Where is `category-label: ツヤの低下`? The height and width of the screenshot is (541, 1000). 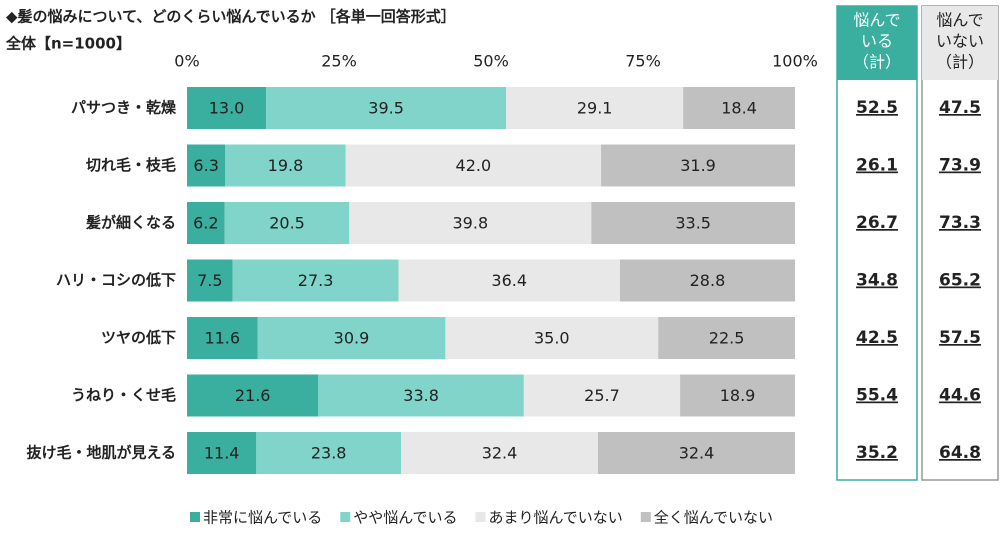 category-label: ツヤの低下 is located at coordinates (138, 338).